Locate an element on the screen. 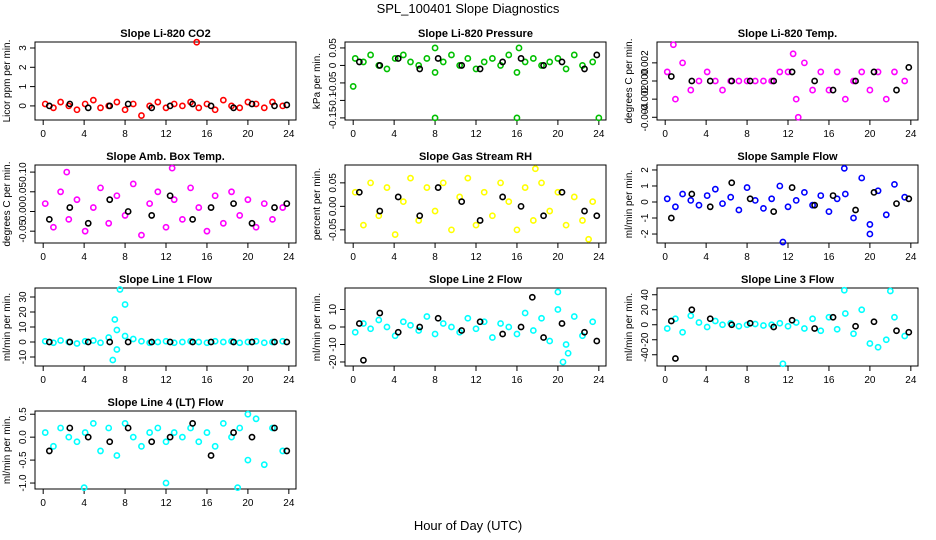 This screenshot has width=936, height=540. y-axis-label: ml/min per min. is located at coordinates (629, 204).